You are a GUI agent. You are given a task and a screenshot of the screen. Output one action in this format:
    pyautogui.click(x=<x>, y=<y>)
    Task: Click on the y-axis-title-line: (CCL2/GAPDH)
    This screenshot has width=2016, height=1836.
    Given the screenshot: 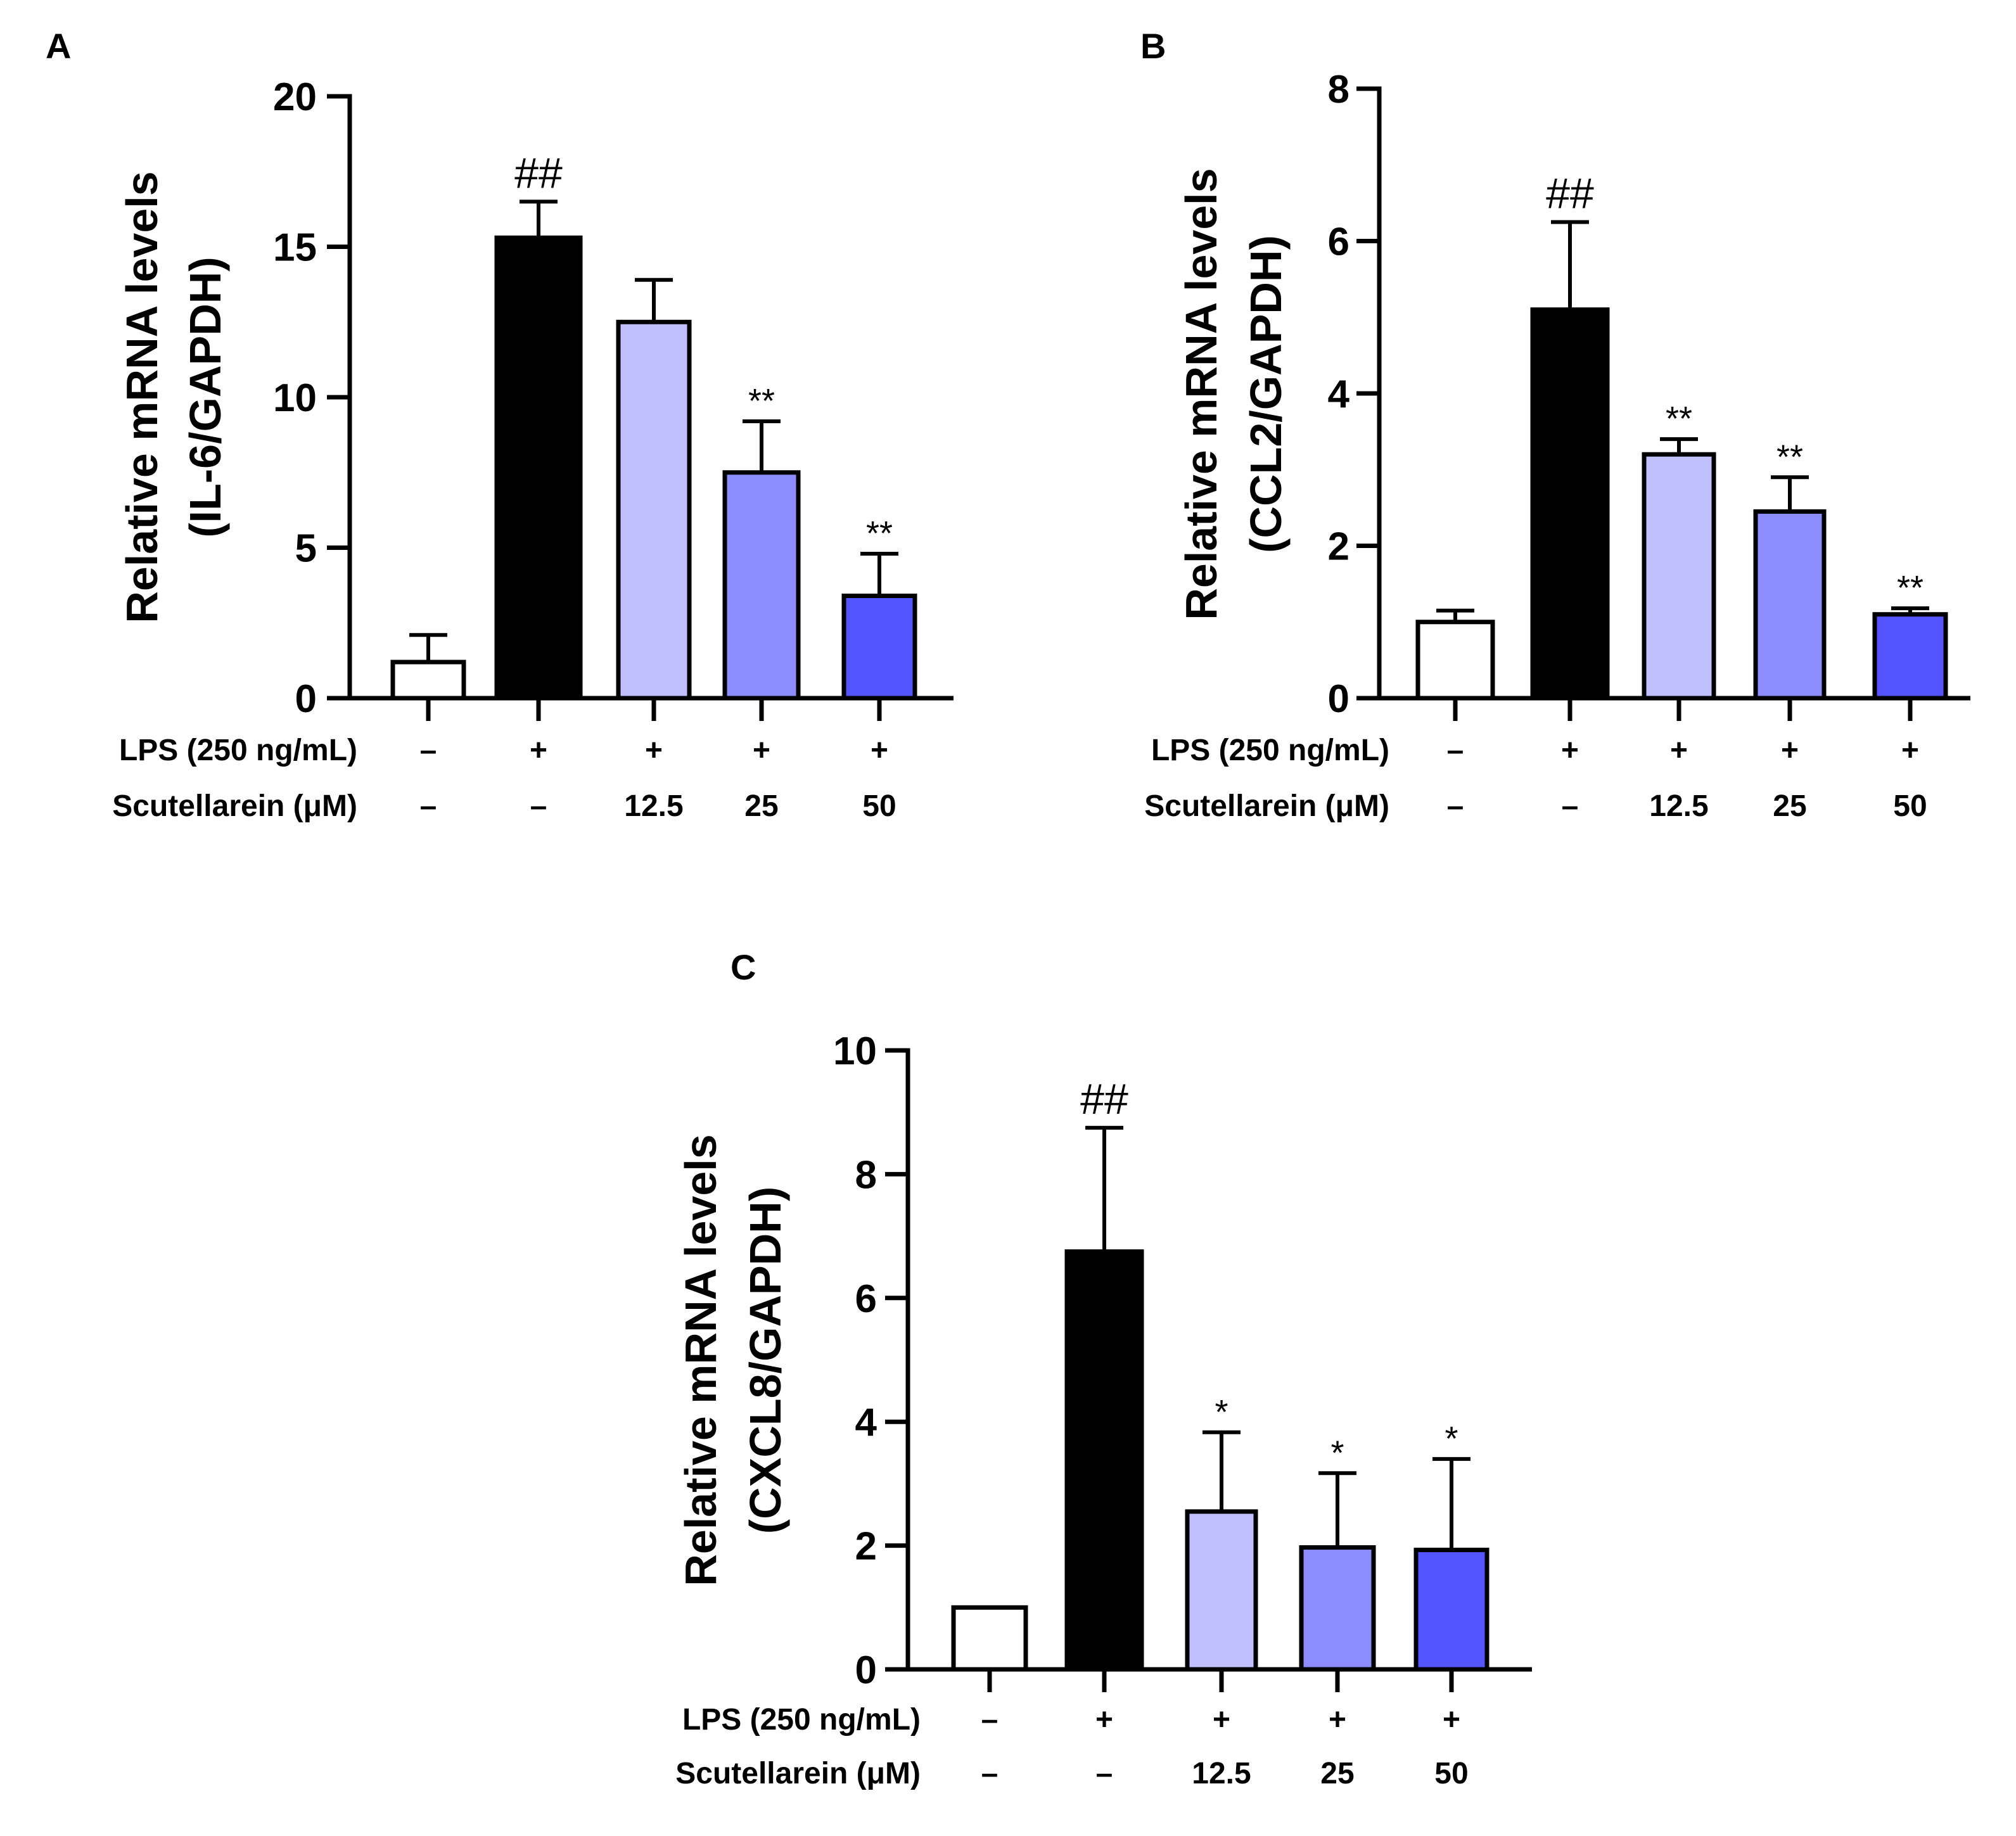 What is the action you would take?
    pyautogui.click(x=1266, y=394)
    